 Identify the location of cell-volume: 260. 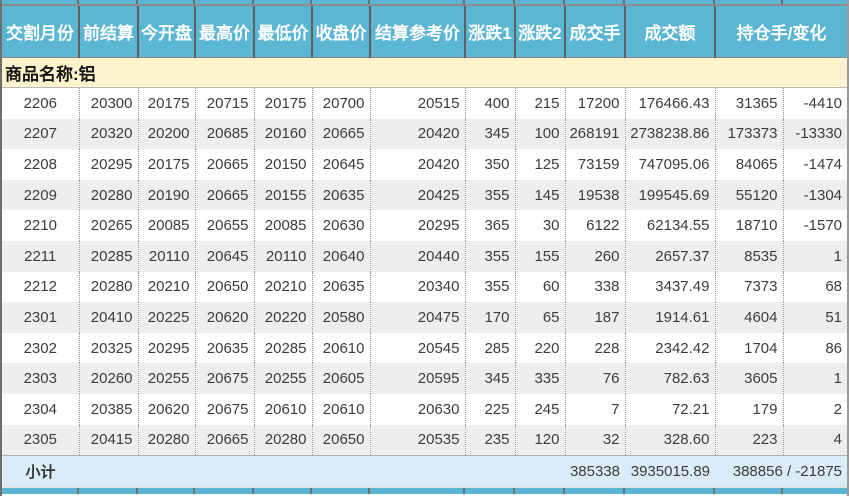
(595, 256).